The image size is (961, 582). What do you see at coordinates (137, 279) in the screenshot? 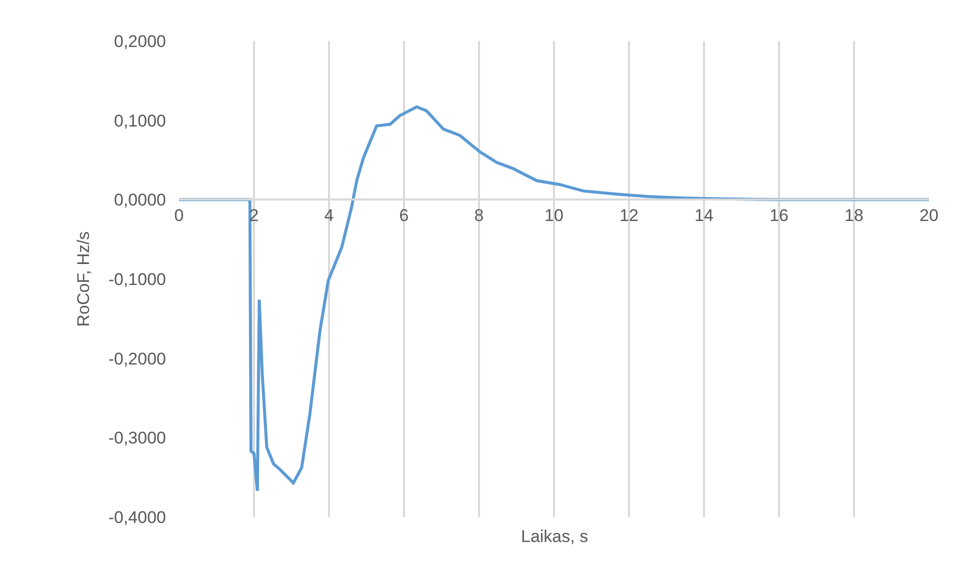
I see `y-tick-label: -0,1000` at bounding box center [137, 279].